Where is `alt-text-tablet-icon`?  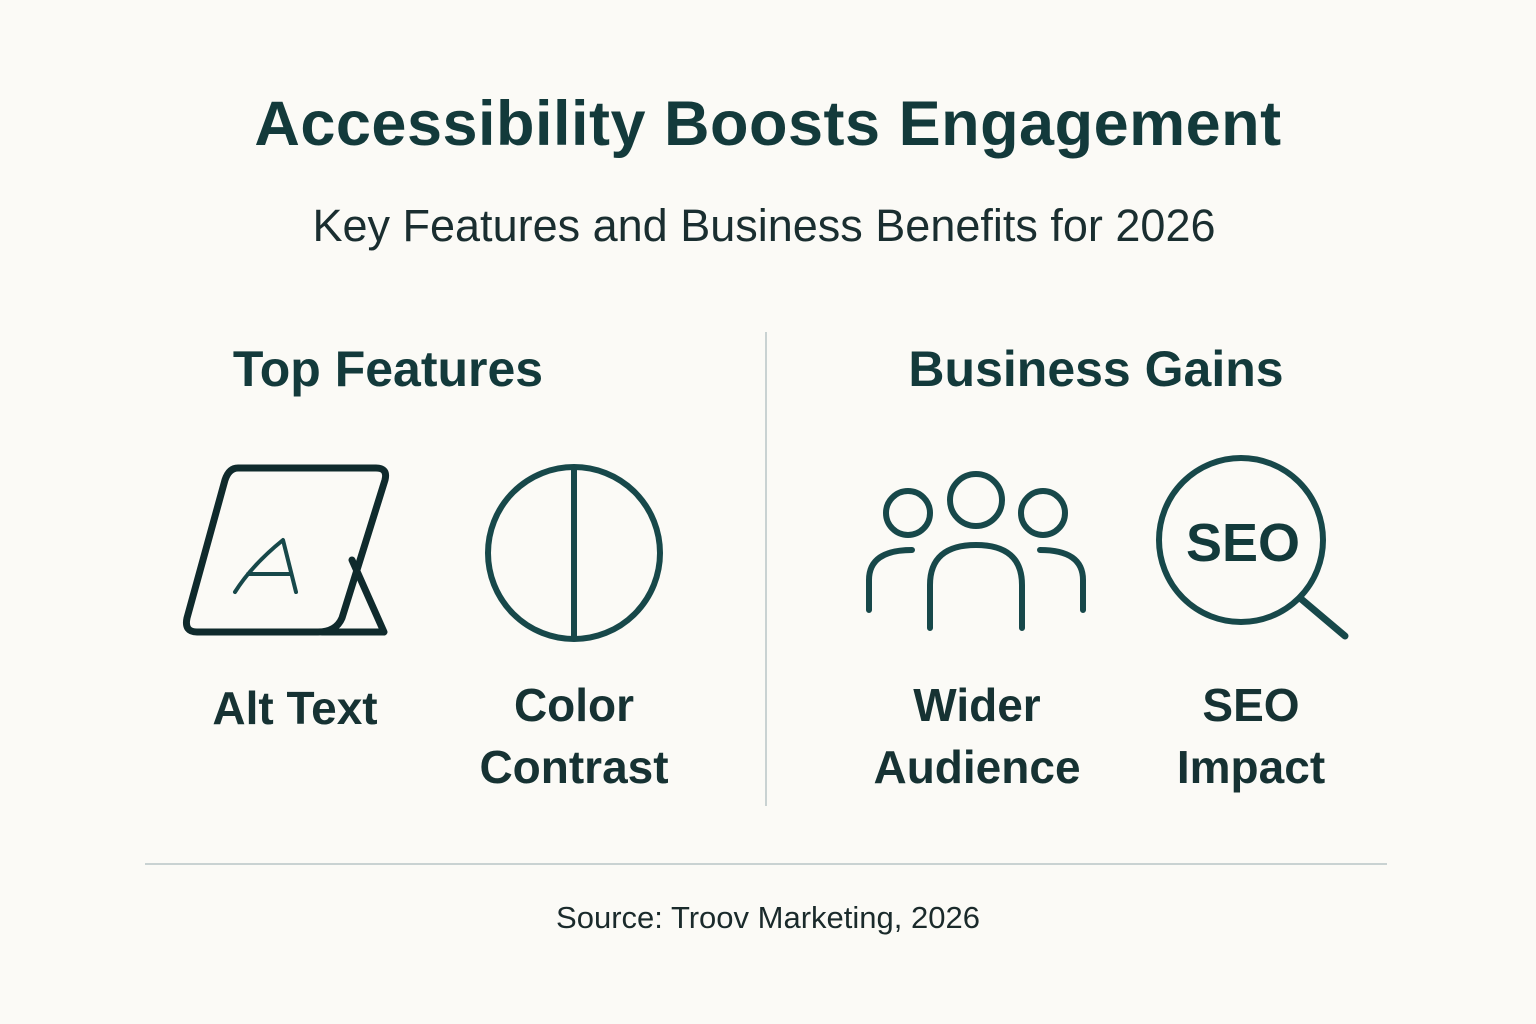 alt-text-tablet-icon is located at coordinates (286, 550).